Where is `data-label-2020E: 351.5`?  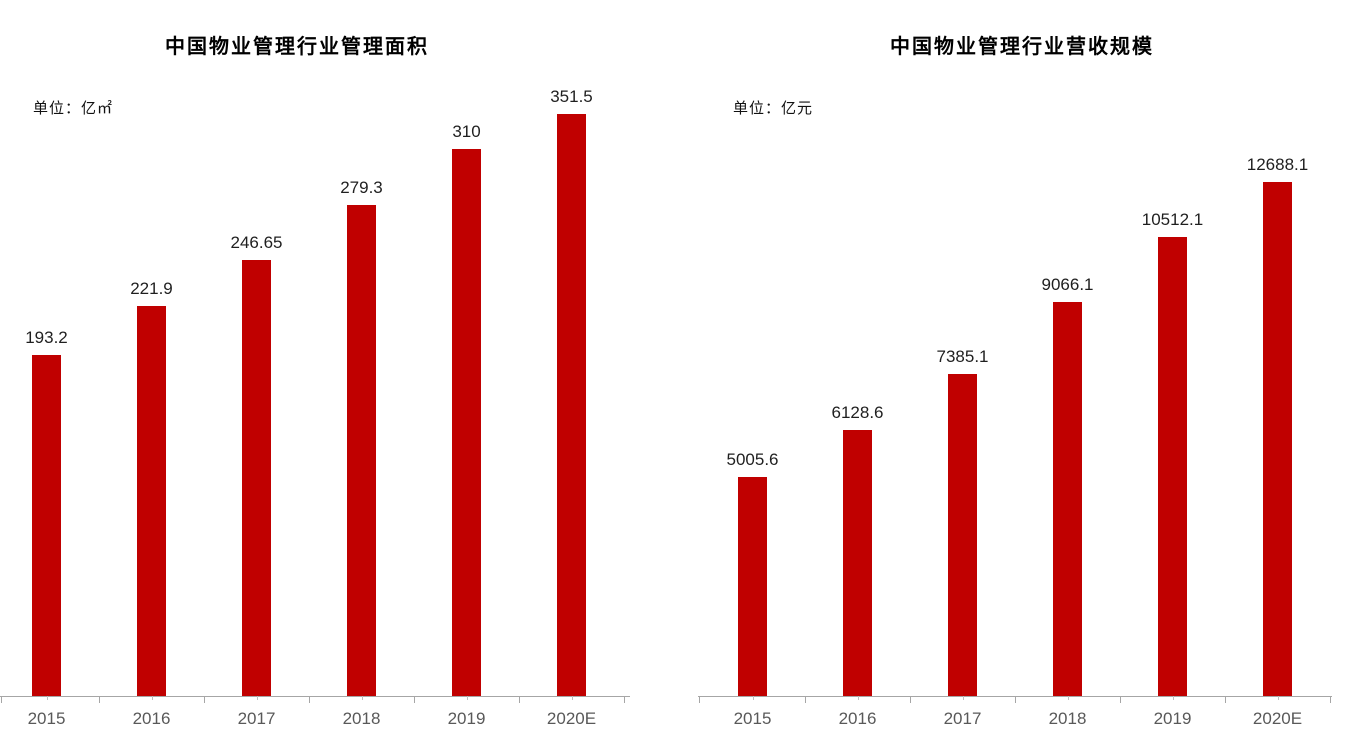
data-label-2020E: 351.5 is located at coordinates (571, 96).